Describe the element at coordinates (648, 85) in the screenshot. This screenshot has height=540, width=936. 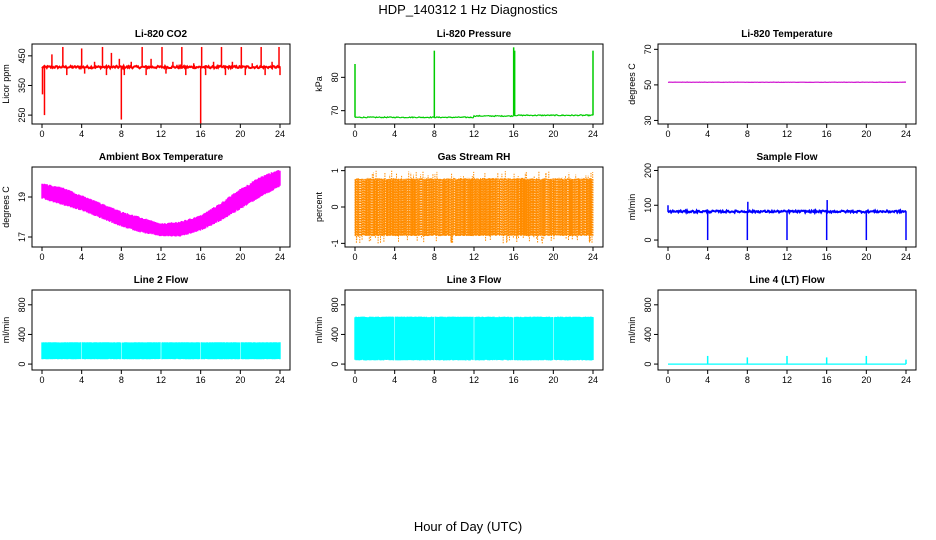
I see `y-tick-label: 50` at that location.